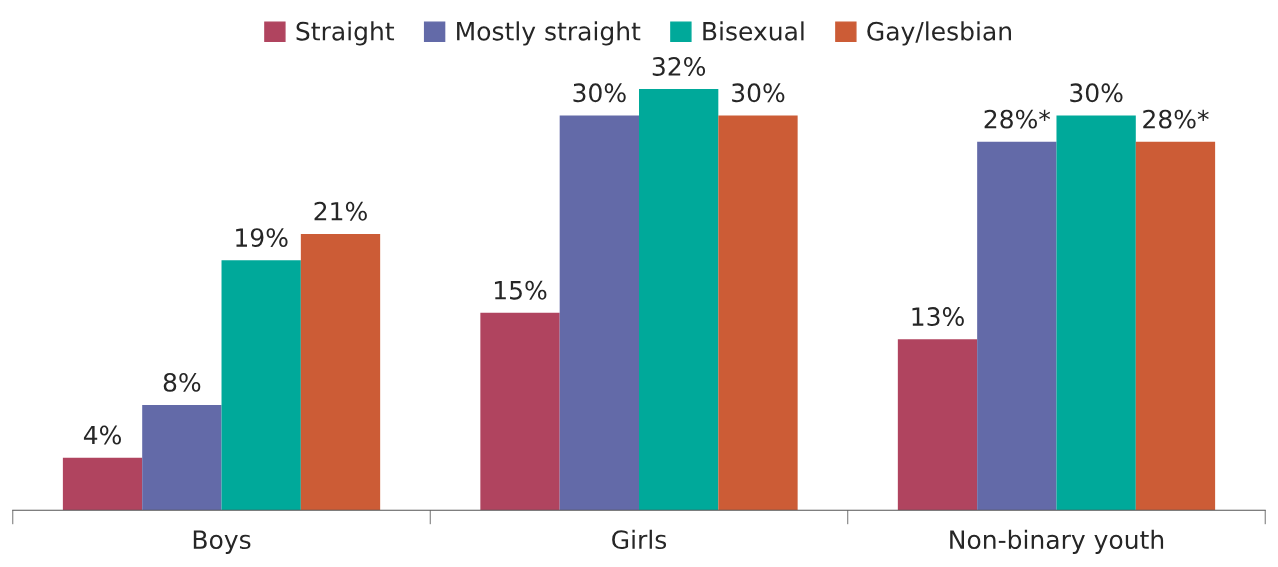 This screenshot has height=567, width=1278. What do you see at coordinates (939, 33) in the screenshot?
I see `legend-label: Gay/lesbian` at bounding box center [939, 33].